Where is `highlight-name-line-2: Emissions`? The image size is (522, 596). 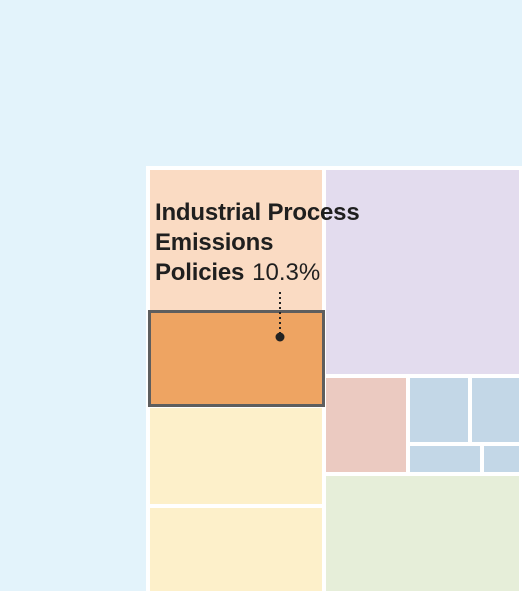
highlight-name-line-2: Emissions is located at coordinates (214, 242).